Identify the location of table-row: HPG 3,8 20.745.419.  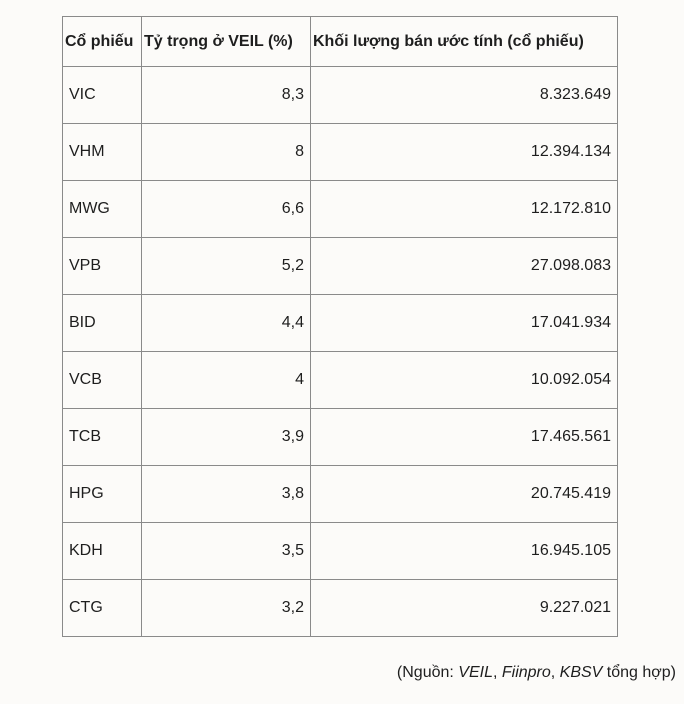
(340, 494).